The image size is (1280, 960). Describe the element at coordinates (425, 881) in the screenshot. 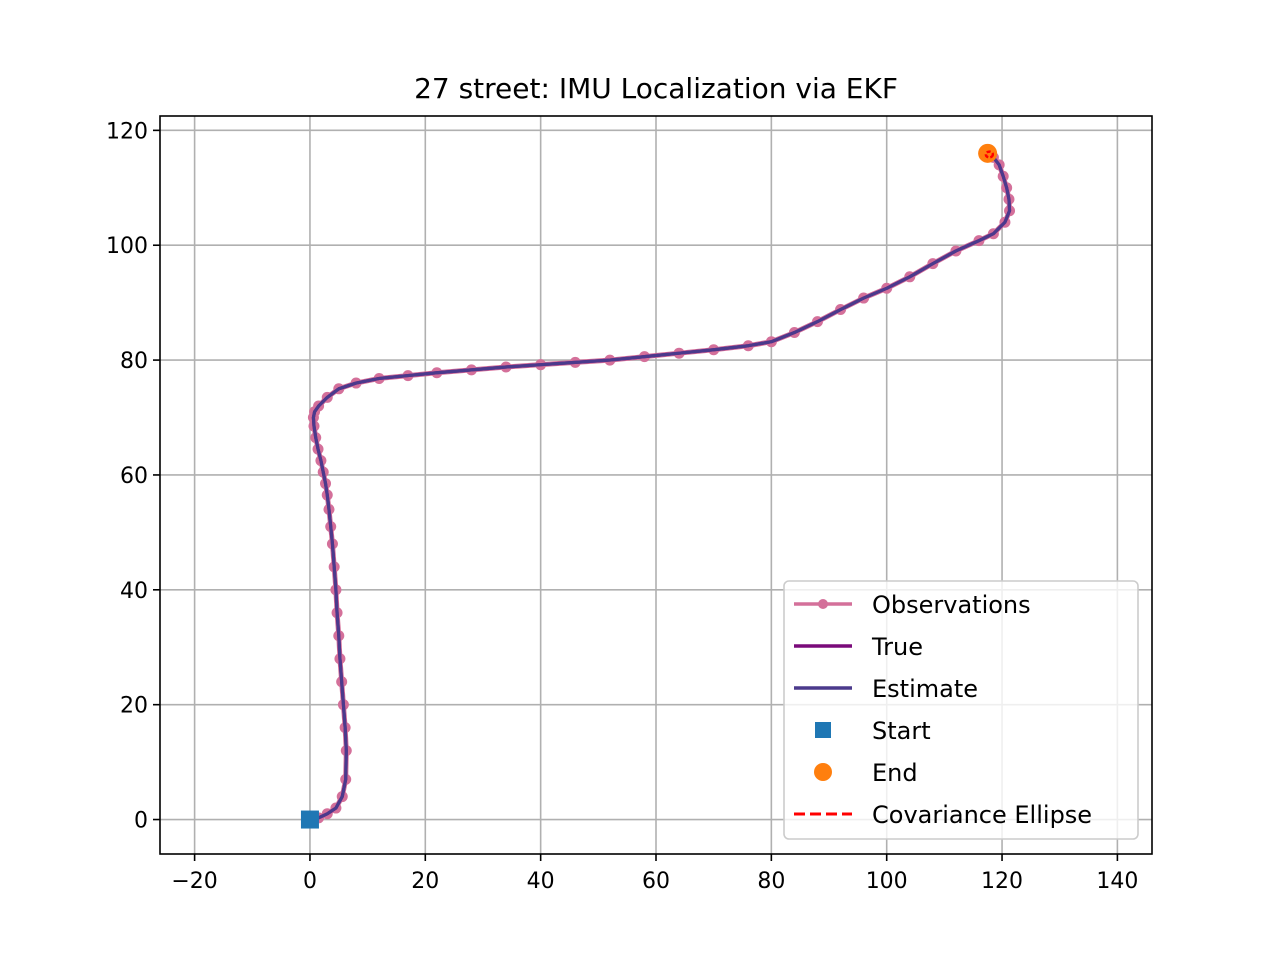

I see `x-tick-label: 20` at that location.